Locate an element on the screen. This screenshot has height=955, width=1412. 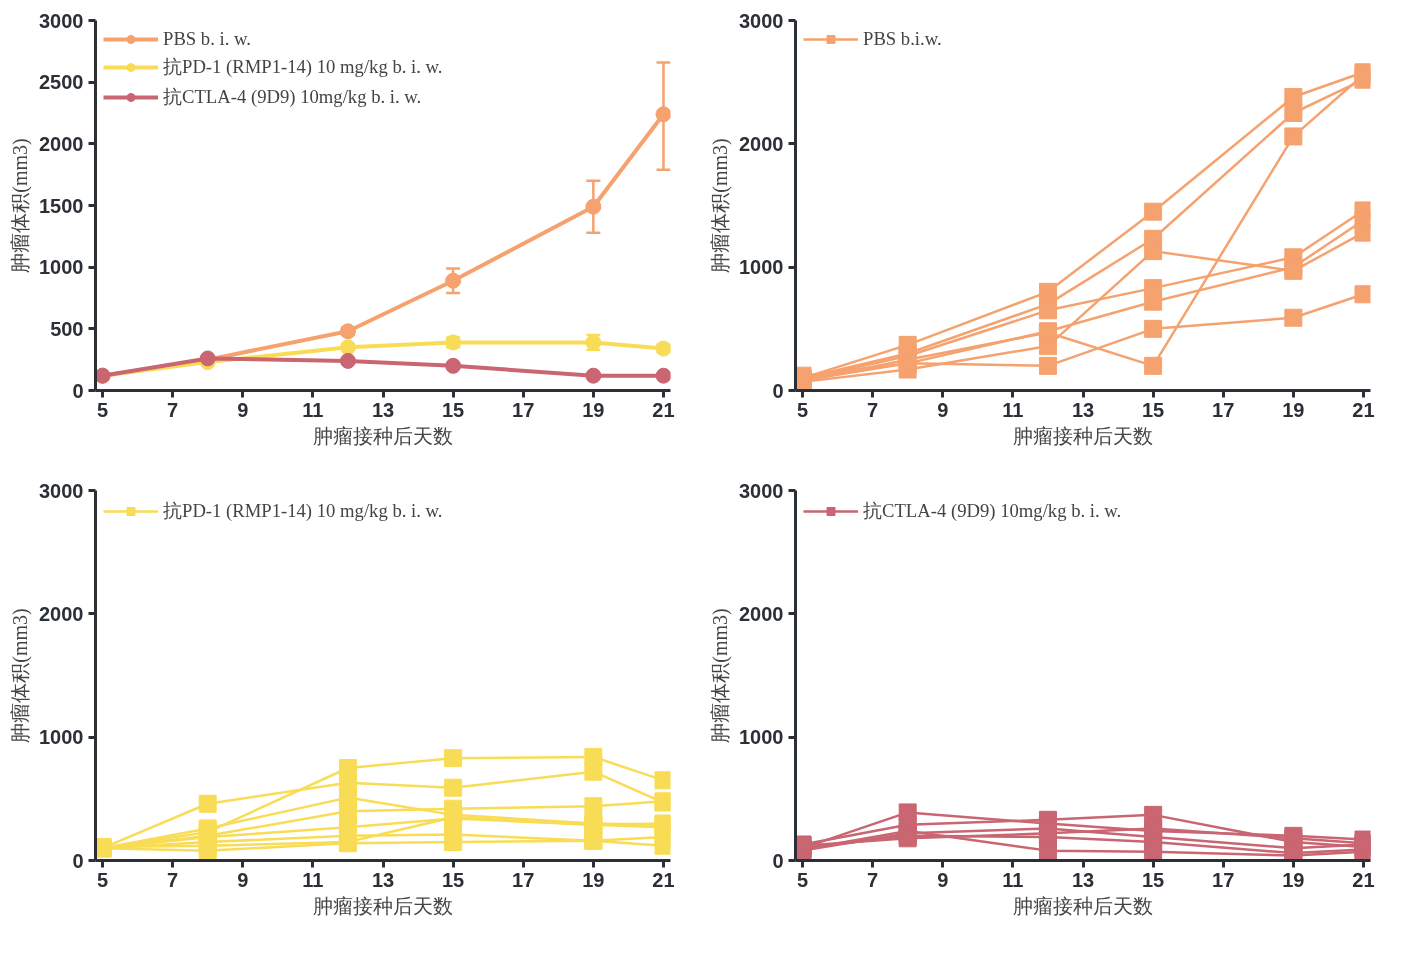
y-tick-label: 1500 is located at coordinates (61, 205).